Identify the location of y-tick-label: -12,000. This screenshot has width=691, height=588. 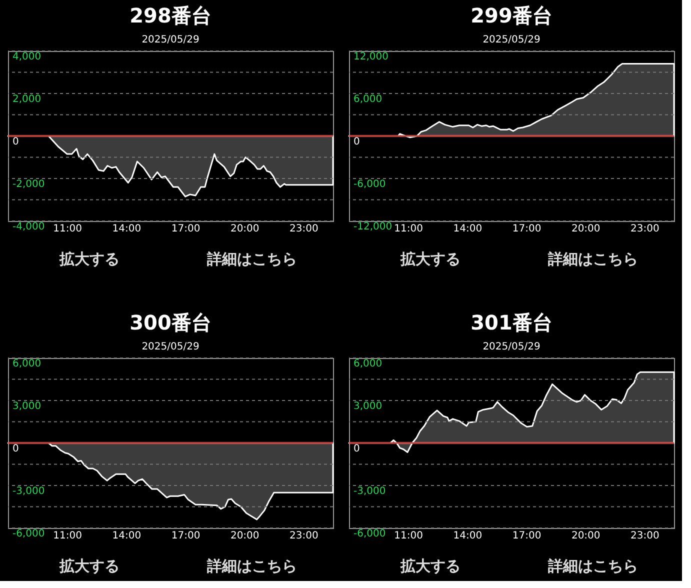
(373, 227).